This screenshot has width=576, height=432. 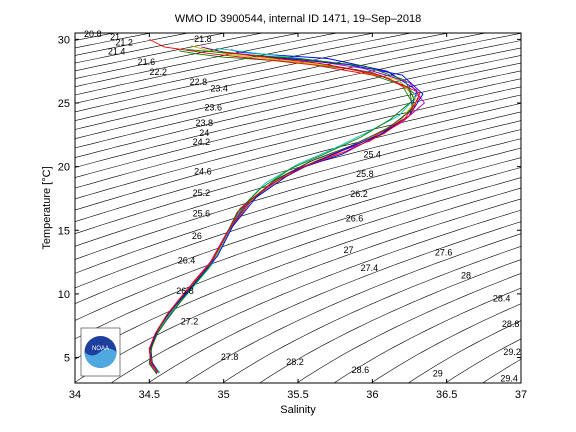 What do you see at coordinates (502, 299) in the screenshot?
I see `density-contour-label: 28.4` at bounding box center [502, 299].